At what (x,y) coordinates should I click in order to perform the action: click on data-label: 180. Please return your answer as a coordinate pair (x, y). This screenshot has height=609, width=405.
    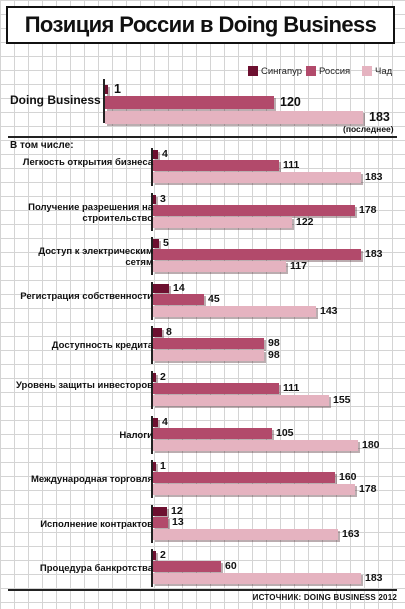
    Looking at the image, I should click on (371, 445).